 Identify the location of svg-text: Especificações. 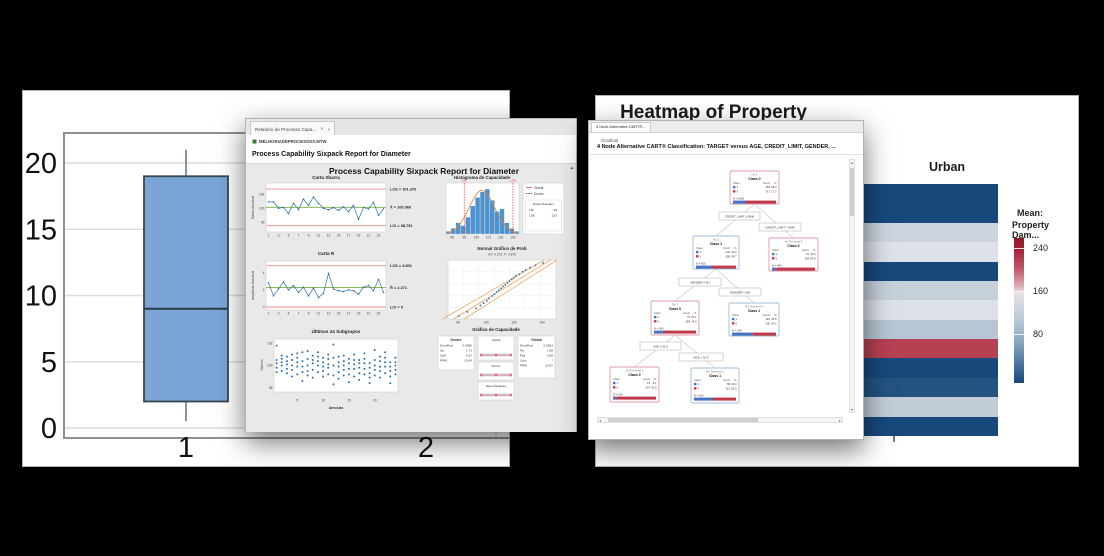
(496, 386).